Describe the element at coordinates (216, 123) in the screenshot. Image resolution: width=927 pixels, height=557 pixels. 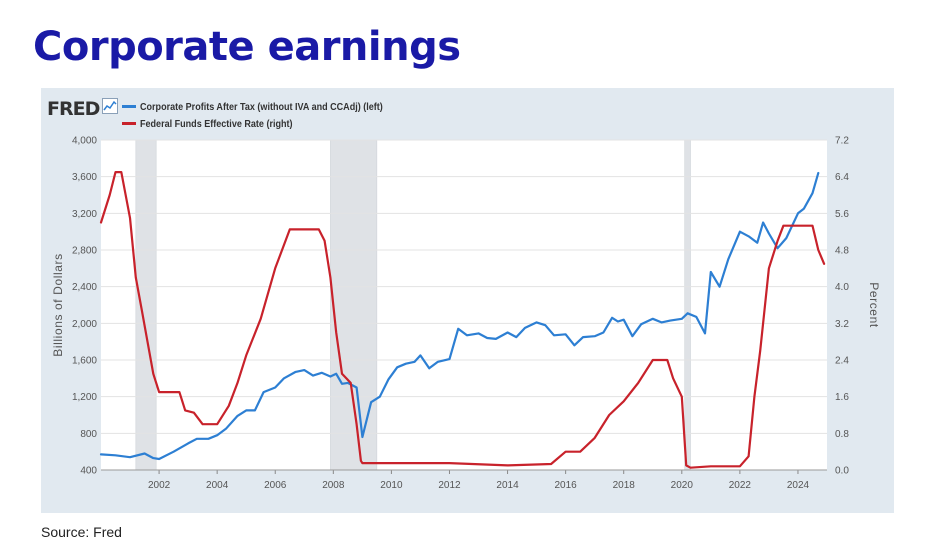
I see `legend-label-fed-funds: Federal Funds Effective Rate (right)` at that location.